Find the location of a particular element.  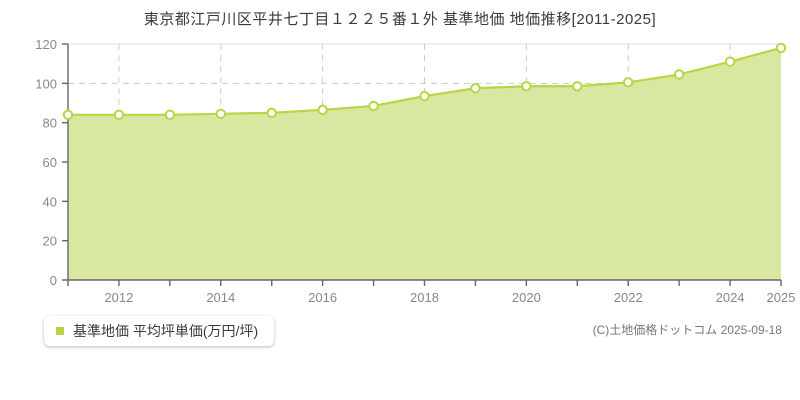

chart-title: 東京都江戸川区平井七丁目１２２５番１外 基準地価 地価推移[2011-2025] is located at coordinates (400, 19).